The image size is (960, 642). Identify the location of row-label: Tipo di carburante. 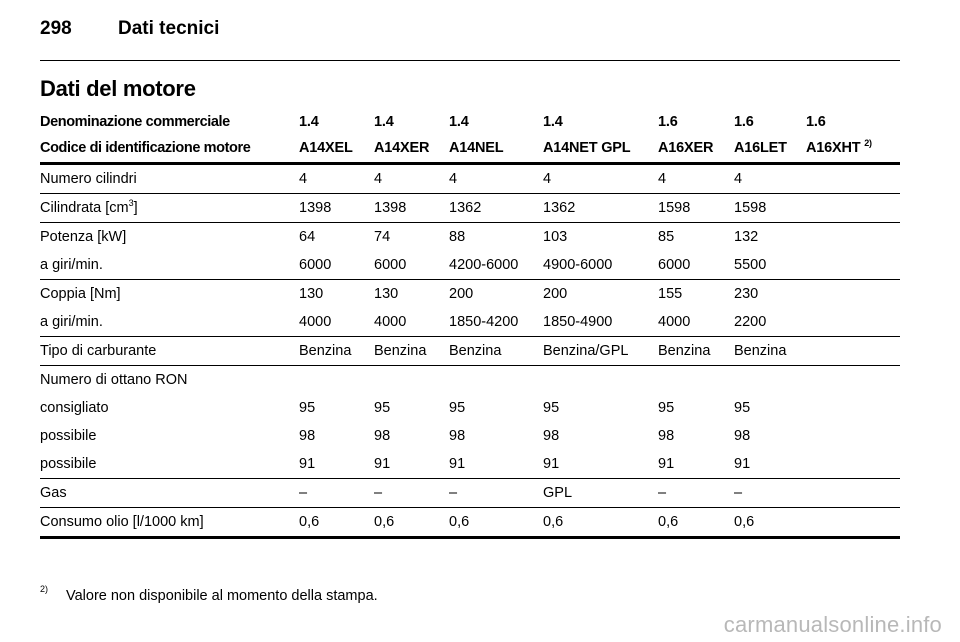
(169, 351).